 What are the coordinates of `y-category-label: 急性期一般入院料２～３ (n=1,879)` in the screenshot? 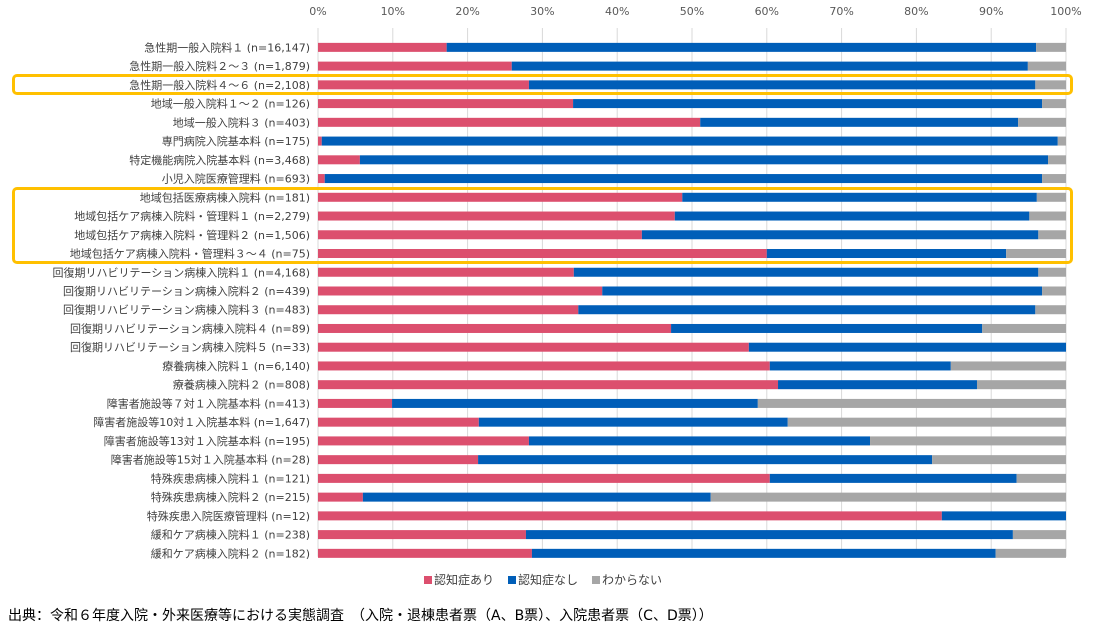 It's located at (219, 66).